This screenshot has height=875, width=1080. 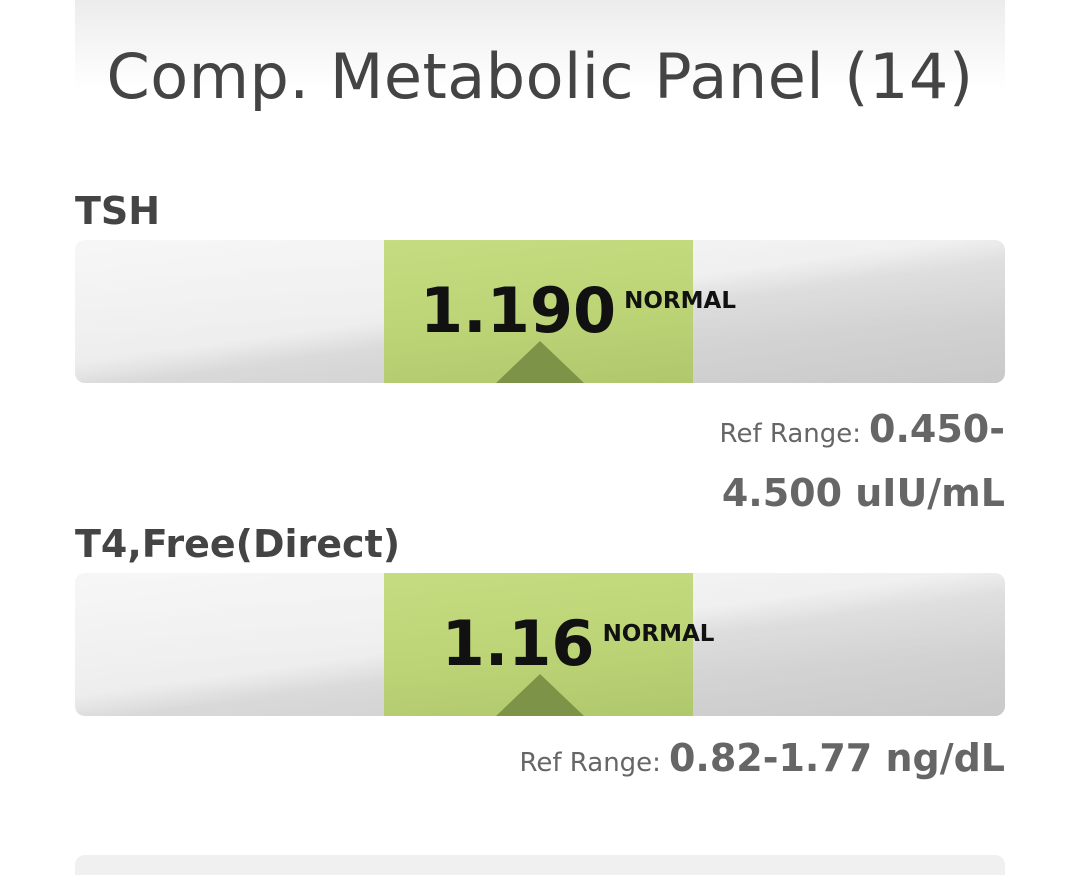 I want to click on range-bar: 1.190 NORMAL, so click(x=540, y=311).